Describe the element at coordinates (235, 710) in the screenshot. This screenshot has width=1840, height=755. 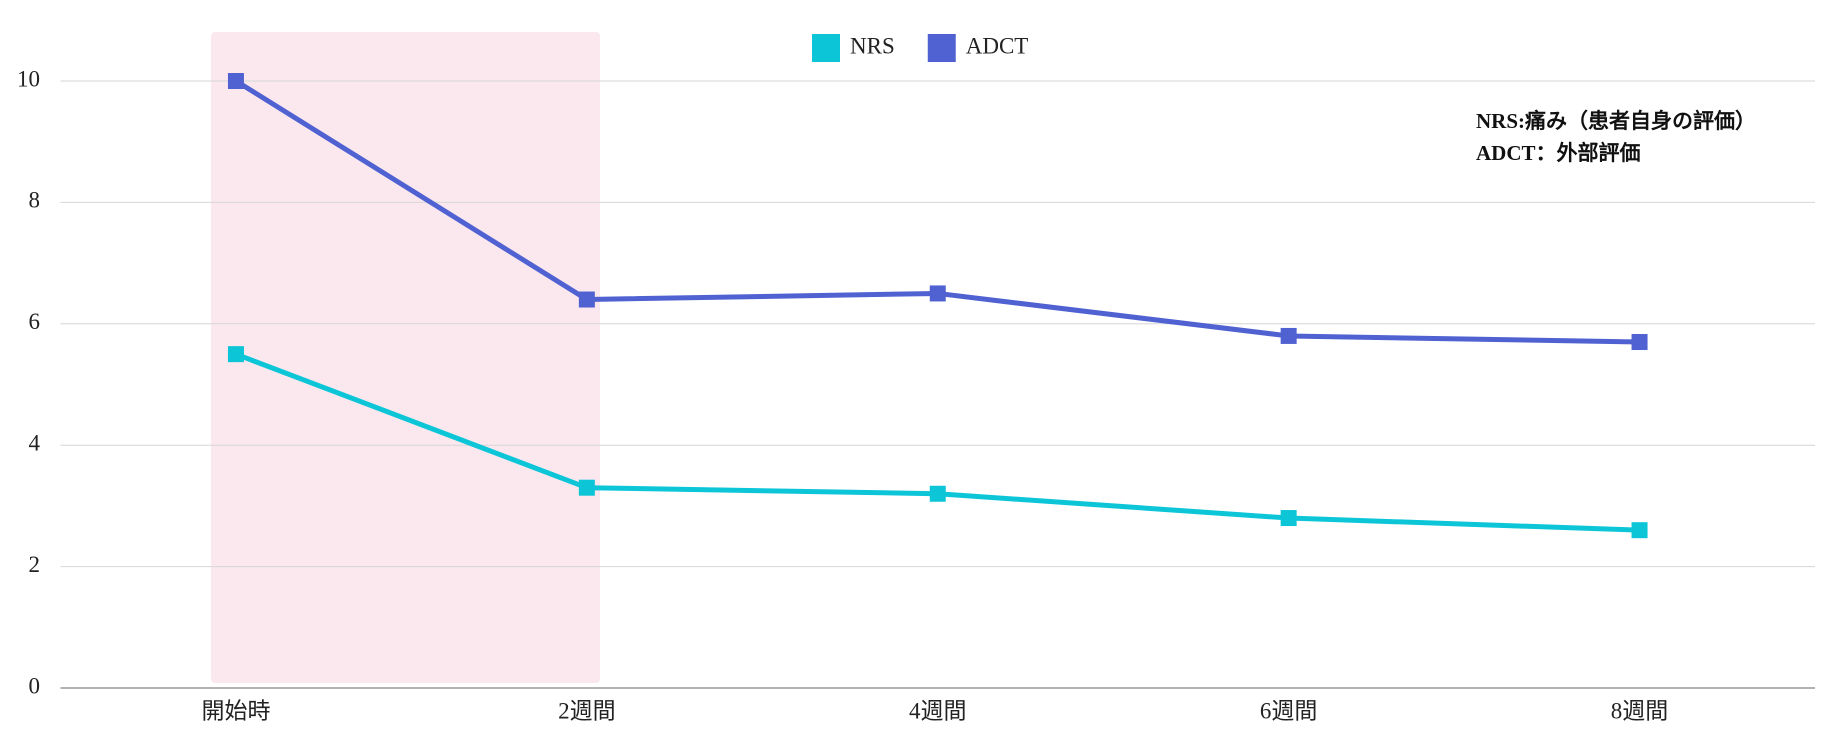
I see `x-tick-label: 開始時` at that location.